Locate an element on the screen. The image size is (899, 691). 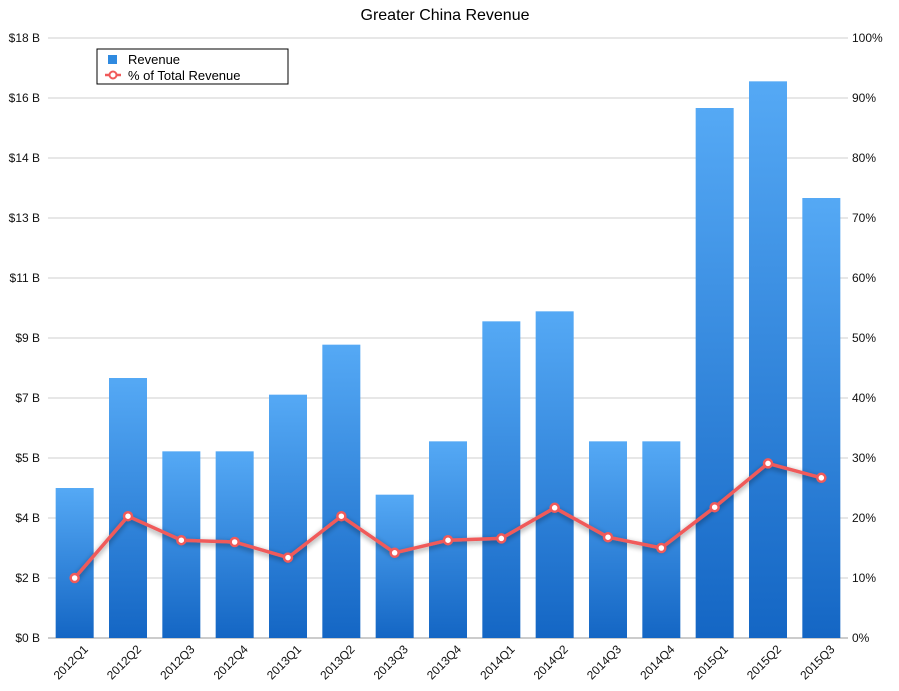
y-left-tick-label: $16 B is located at coordinates (24, 98).